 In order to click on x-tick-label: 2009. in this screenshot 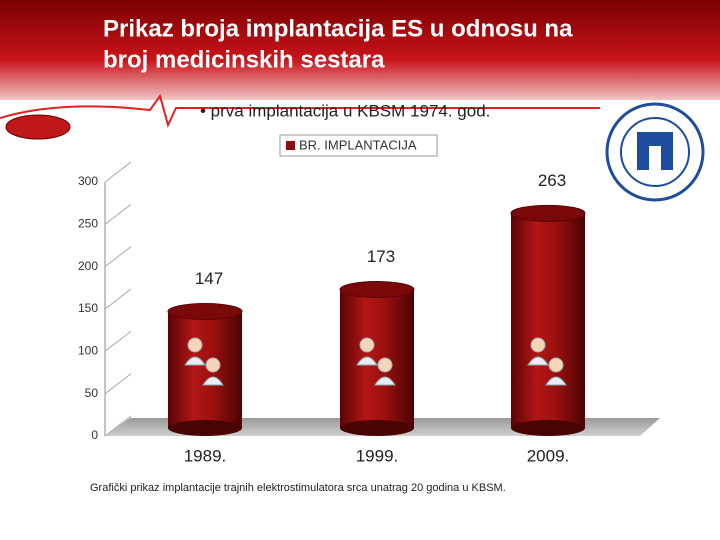, I will do `click(548, 455)`.